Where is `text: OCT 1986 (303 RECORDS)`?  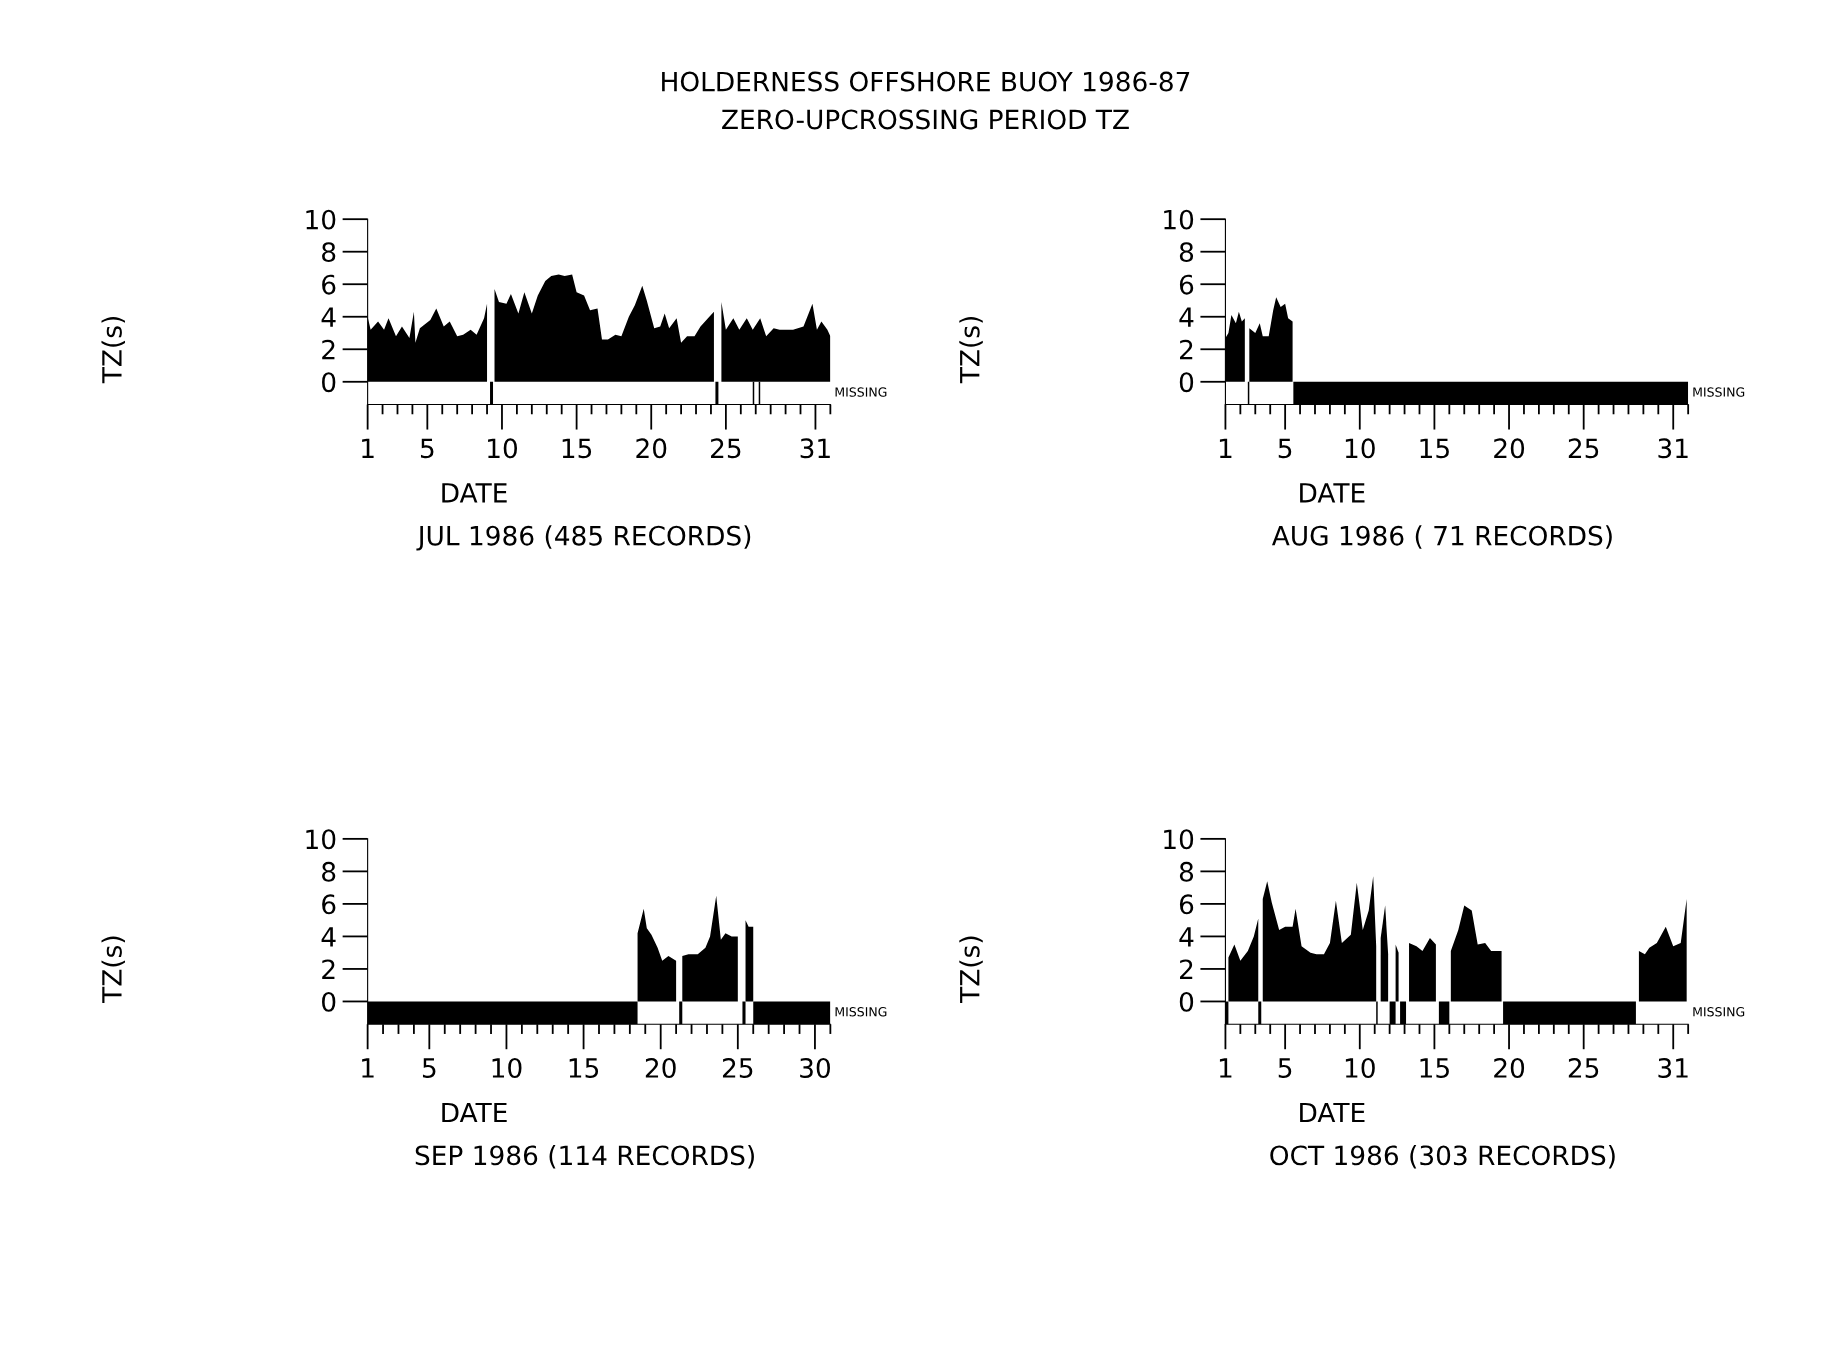 text: OCT 1986 (303 RECORDS) is located at coordinates (1442, 1156).